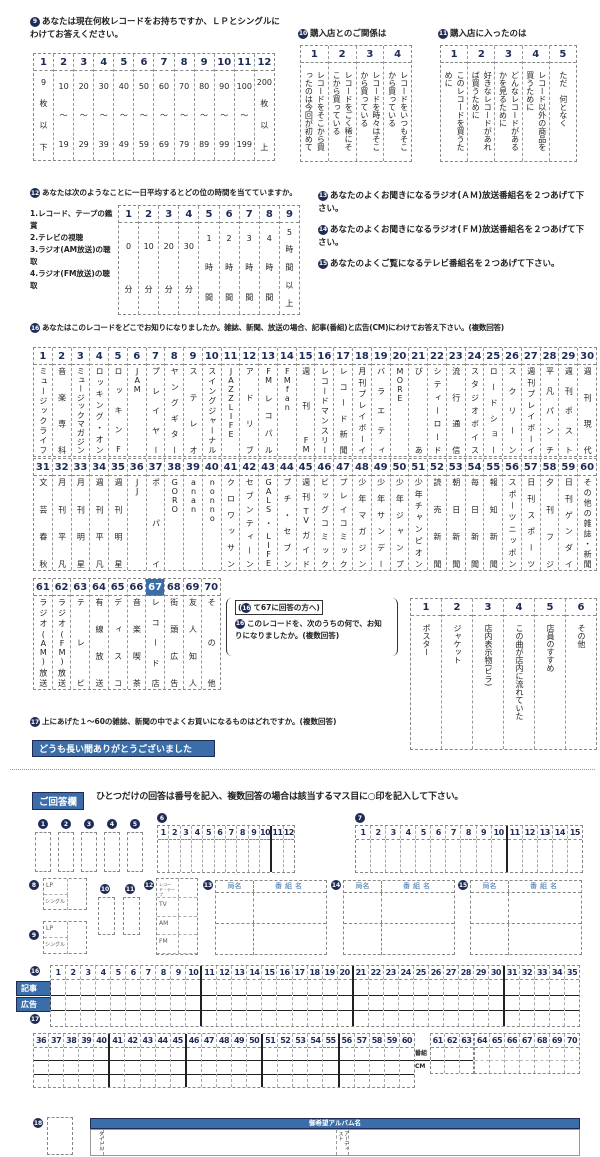  Describe the element at coordinates (99, 634) in the screenshot. I see `option-64: 64 有線放送` at that location.